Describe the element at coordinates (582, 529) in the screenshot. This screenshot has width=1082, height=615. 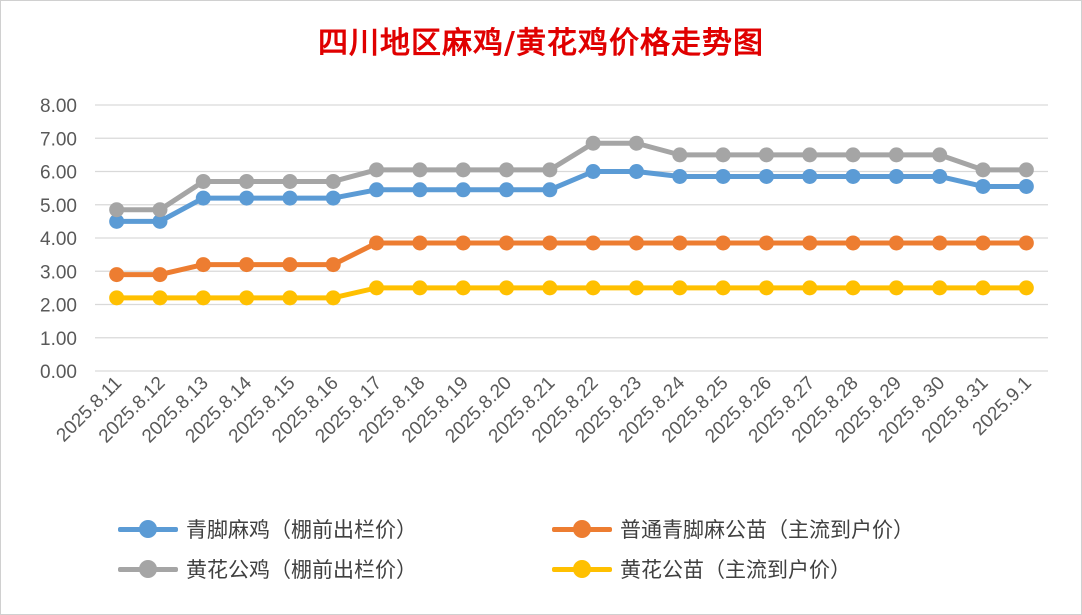
I see `legend-marker` at that location.